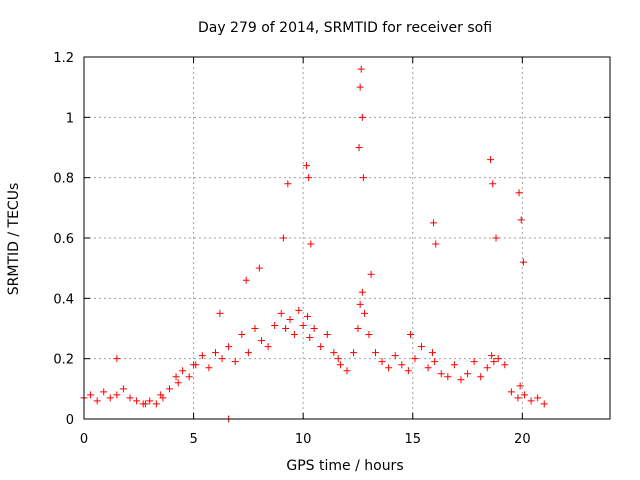  I want to click on x-tick-label: 5, so click(193, 439).